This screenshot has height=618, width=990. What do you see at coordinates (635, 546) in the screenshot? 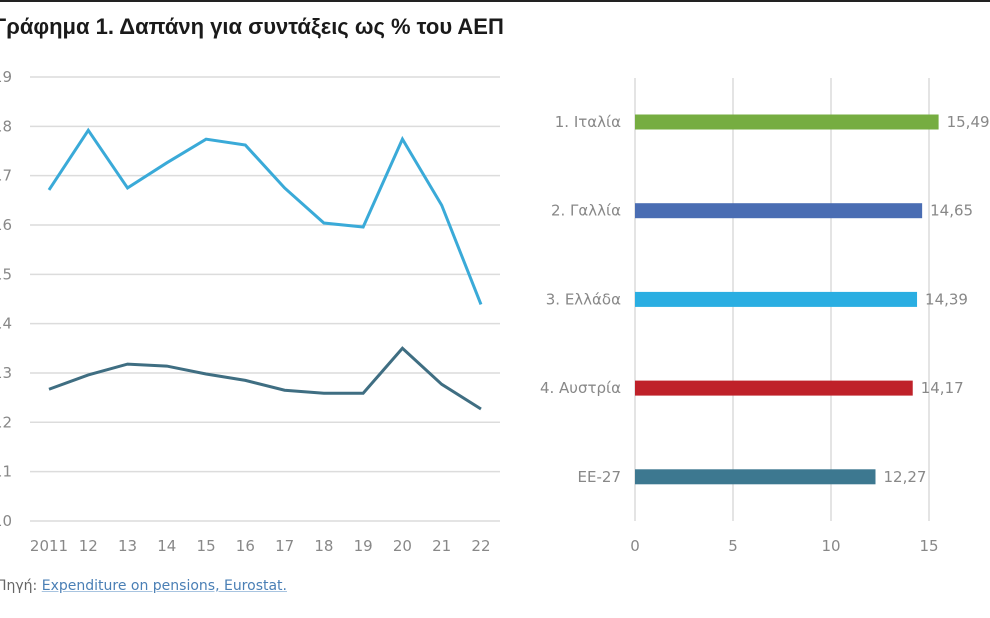
I see `x-tick-label: 0` at bounding box center [635, 546].